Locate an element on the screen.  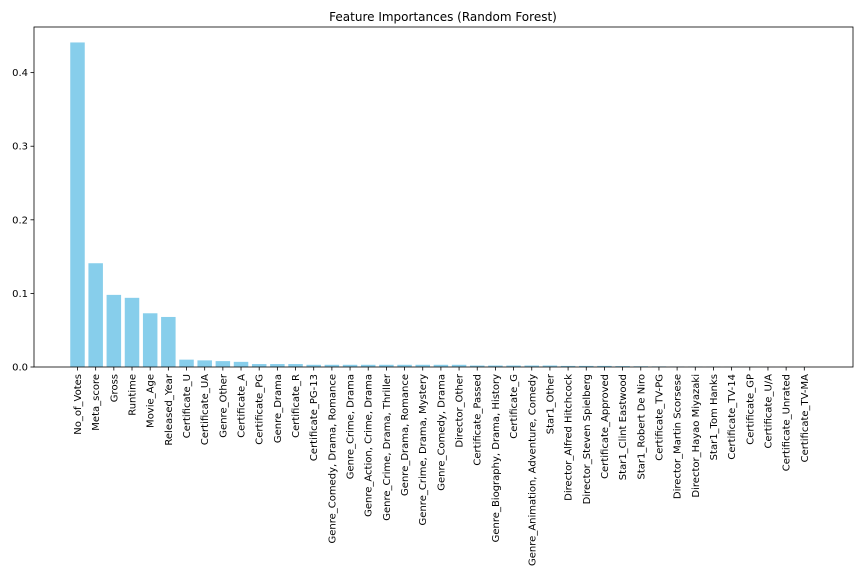
x-tick-label-29: Certificate_Approved is located at coordinates (605, 426).